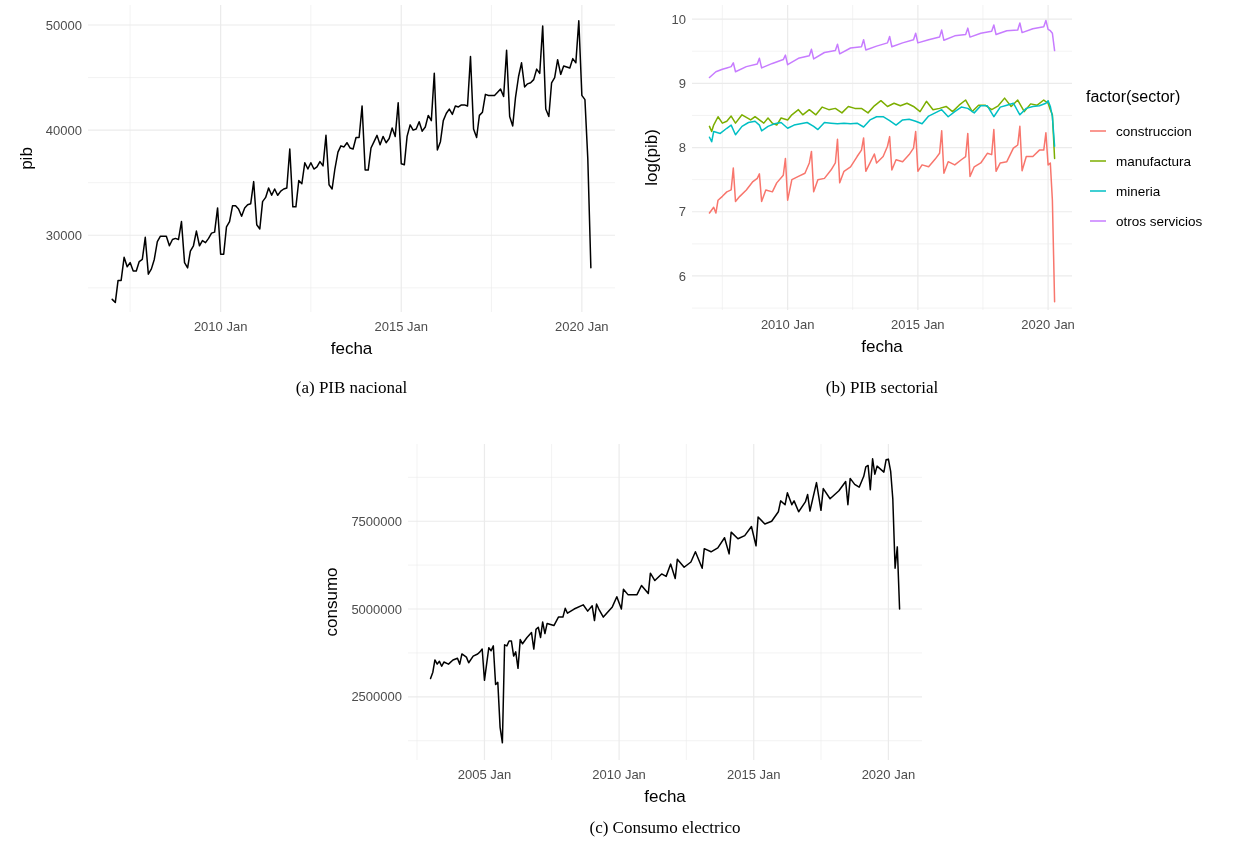 The height and width of the screenshot is (846, 1247). I want to click on y-tick-label: 7, so click(682, 212).